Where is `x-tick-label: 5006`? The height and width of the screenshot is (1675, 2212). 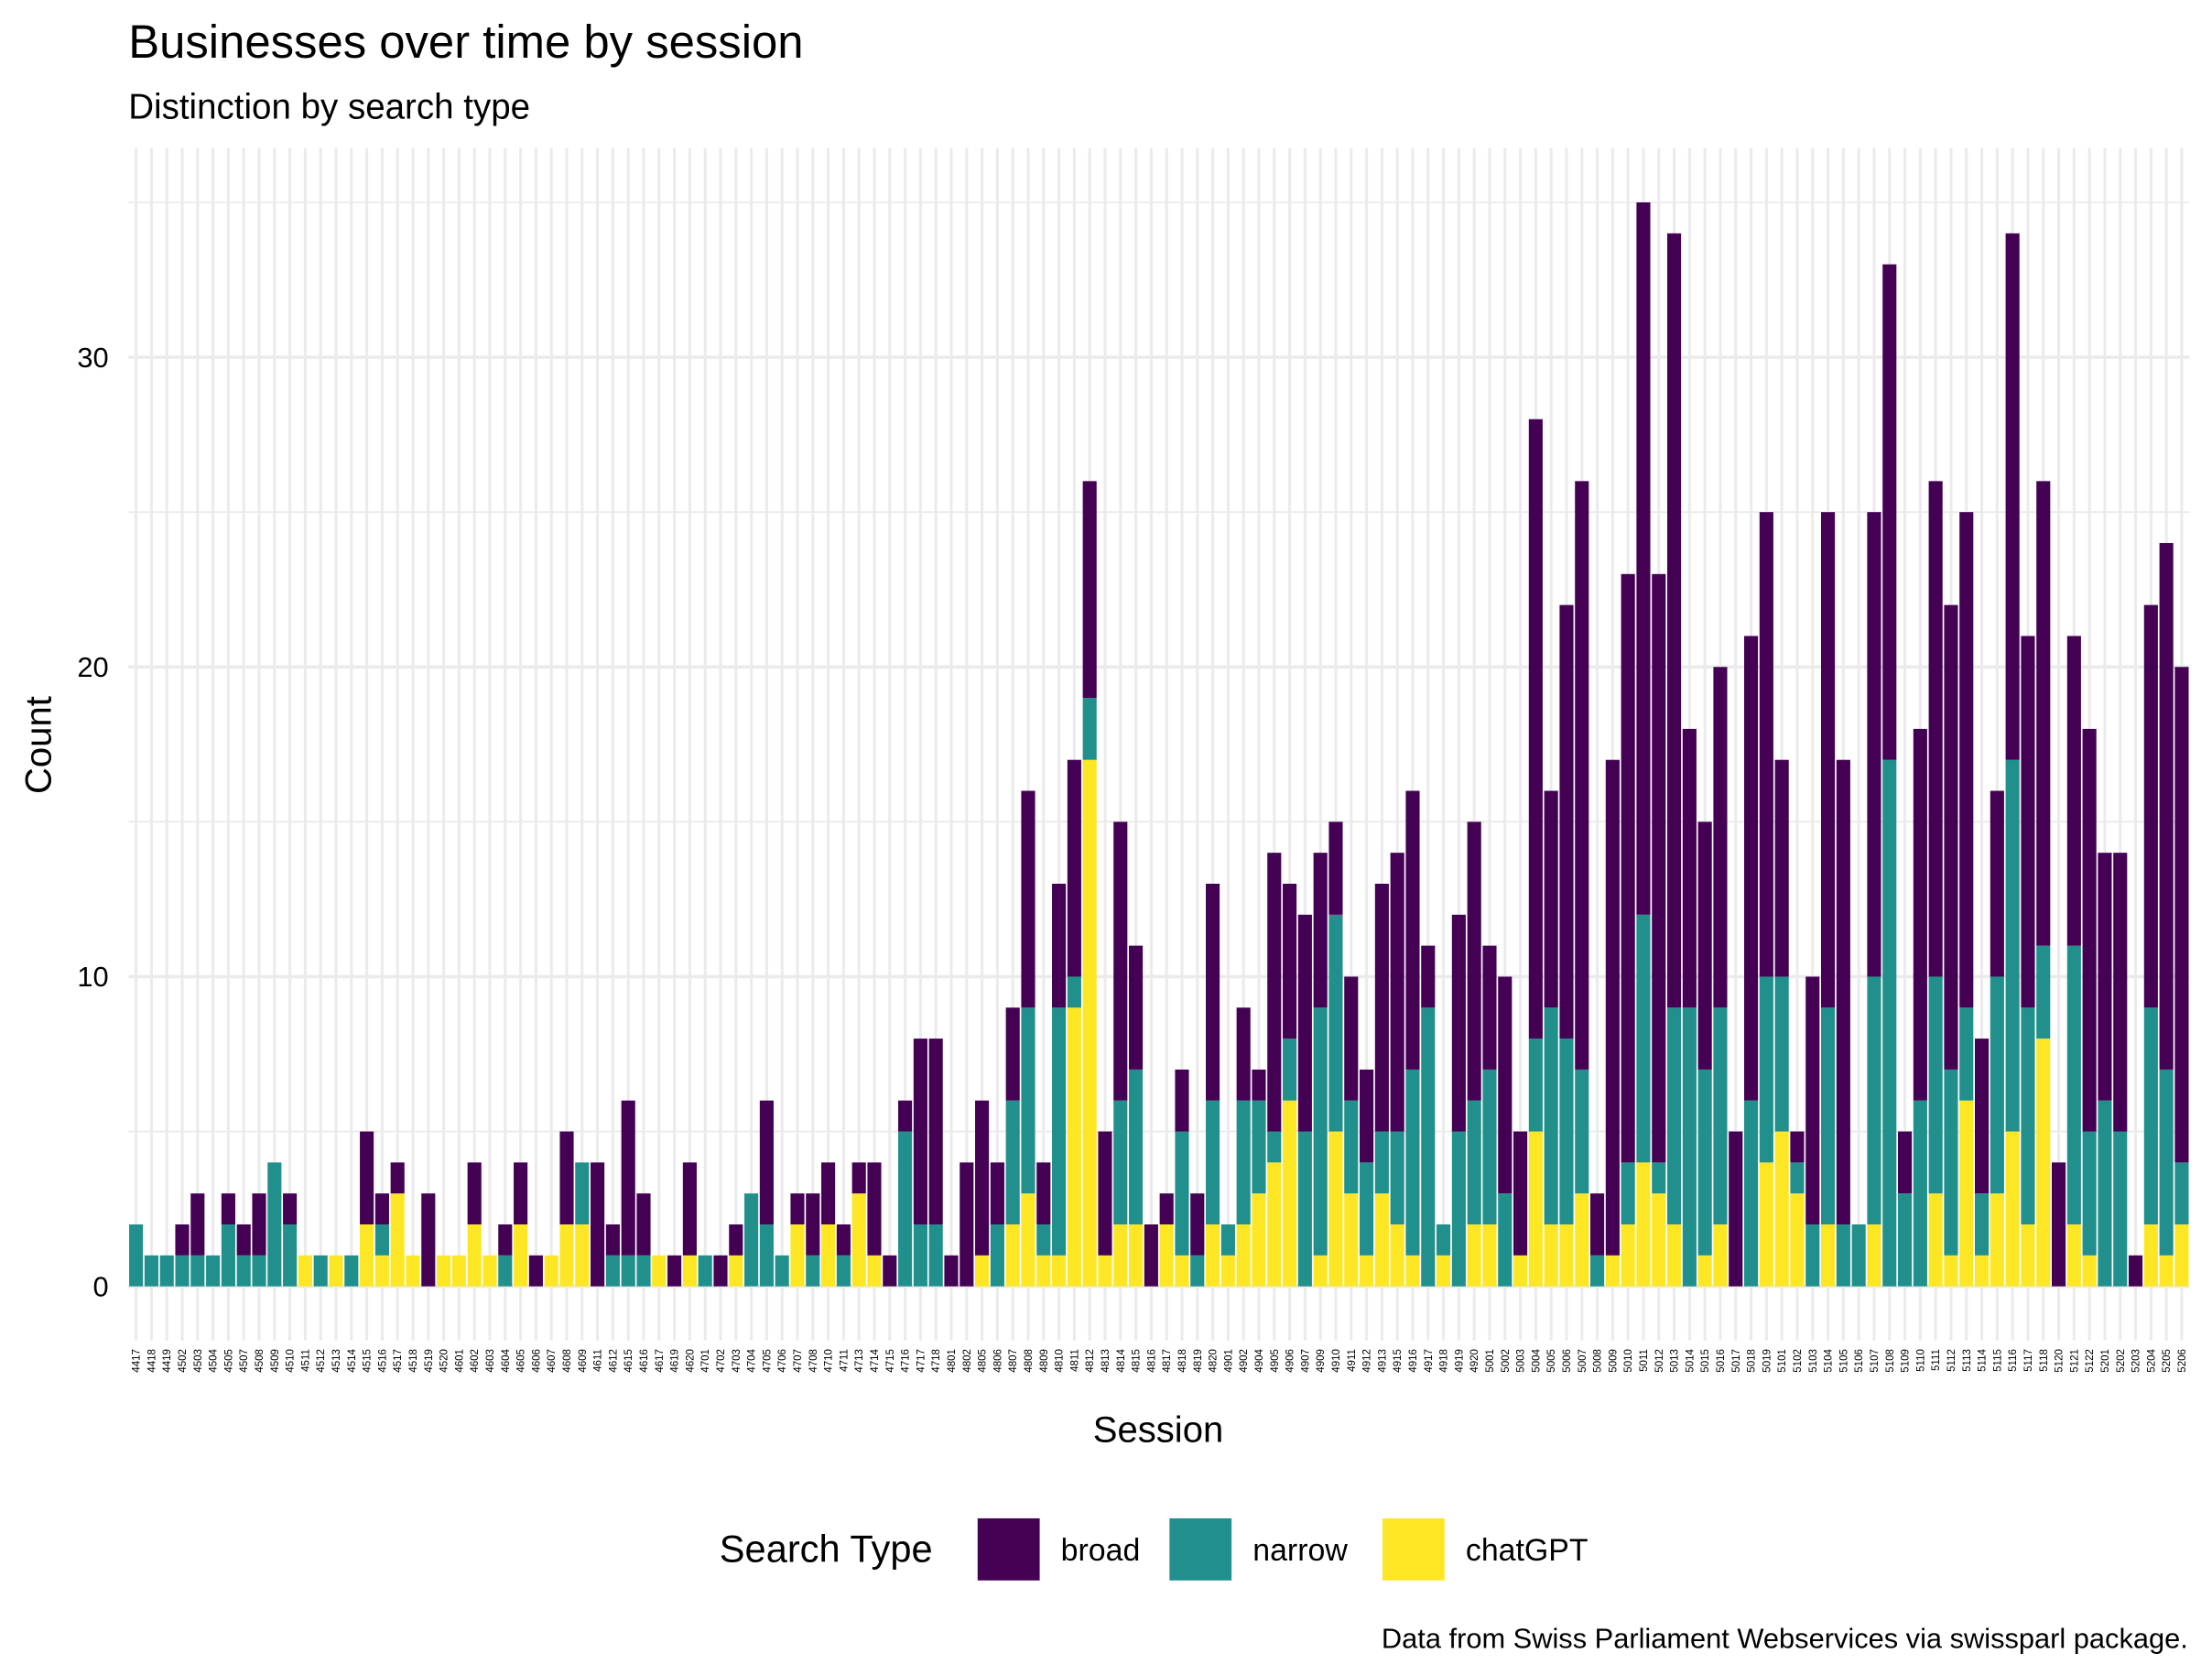
x-tick-label: 5006 is located at coordinates (1567, 1361).